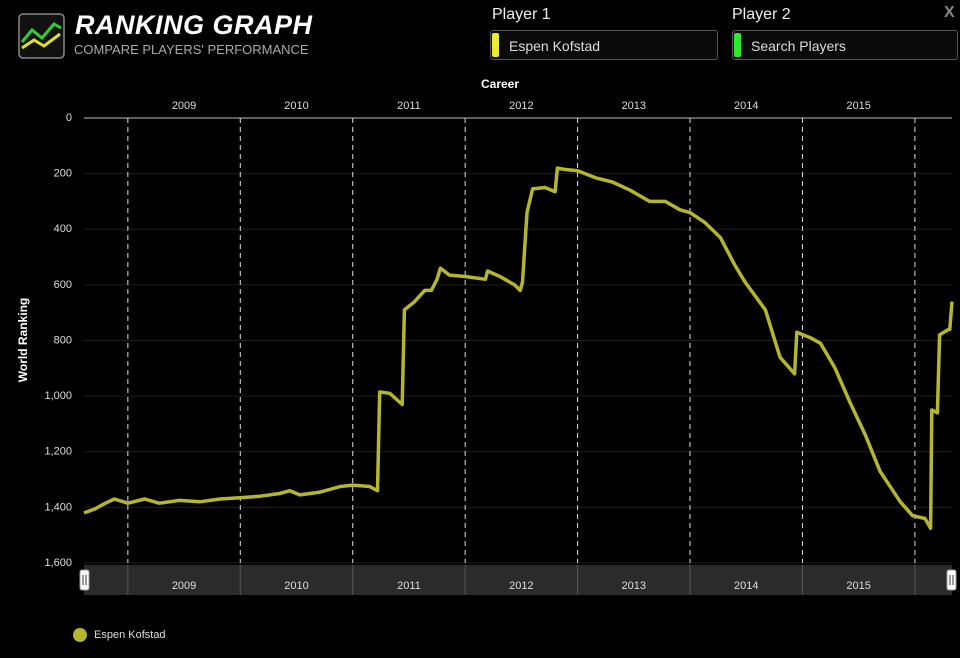 Image resolution: width=960 pixels, height=658 pixels. Describe the element at coordinates (949, 12) in the screenshot. I see `close-button: X` at that location.